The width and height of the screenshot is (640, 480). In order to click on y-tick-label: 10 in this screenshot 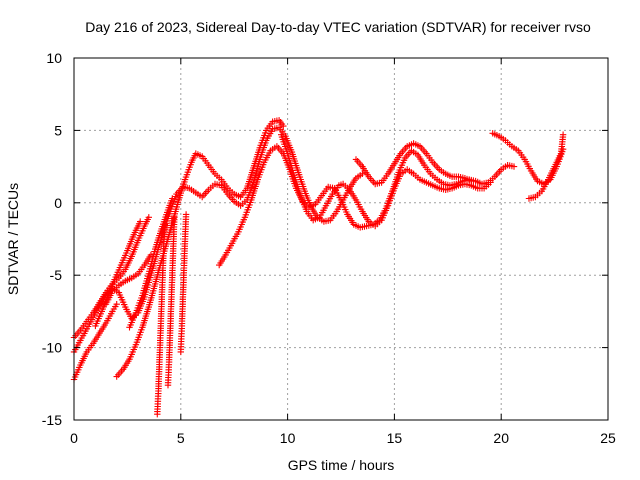, I will do `click(54, 58)`.